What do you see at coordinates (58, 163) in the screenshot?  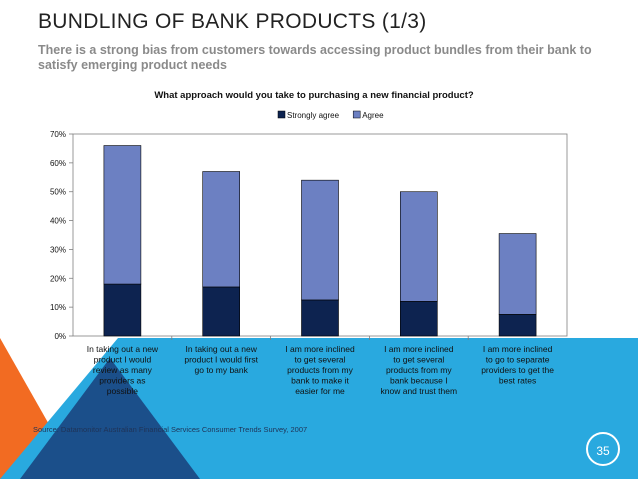 I see `y-tick-label: 60%` at bounding box center [58, 163].